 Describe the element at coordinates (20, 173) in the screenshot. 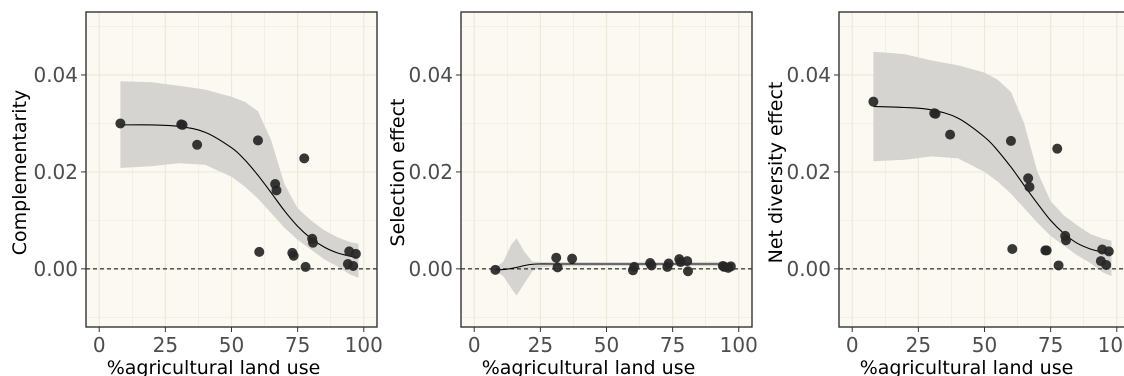

I see `panel-1-y-axis-title: Complementarity` at that location.